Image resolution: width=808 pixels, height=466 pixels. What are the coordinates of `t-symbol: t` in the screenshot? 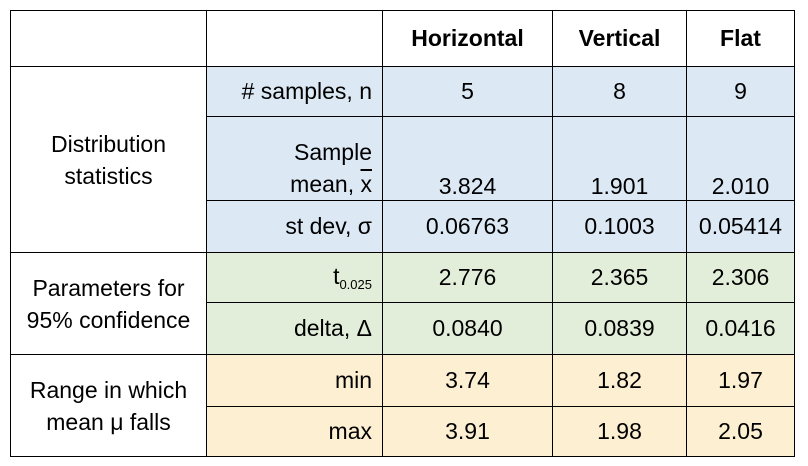 It's located at (336, 276).